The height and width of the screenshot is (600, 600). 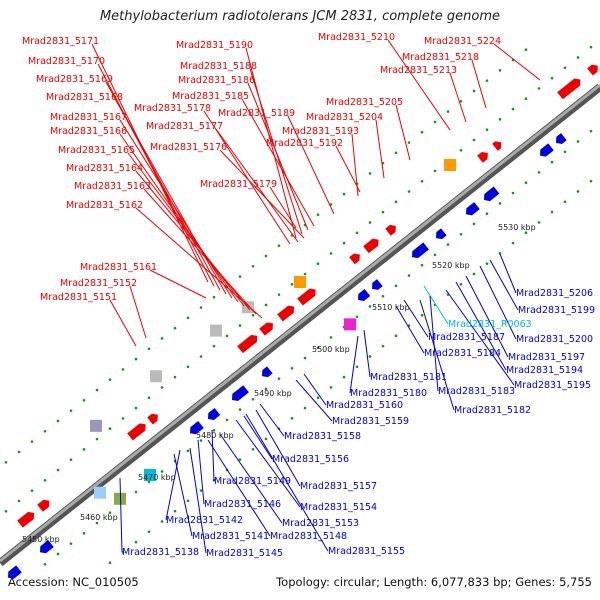 What do you see at coordinates (366, 551) in the screenshot?
I see `gene-label: Mrad2831_5155` at bounding box center [366, 551].